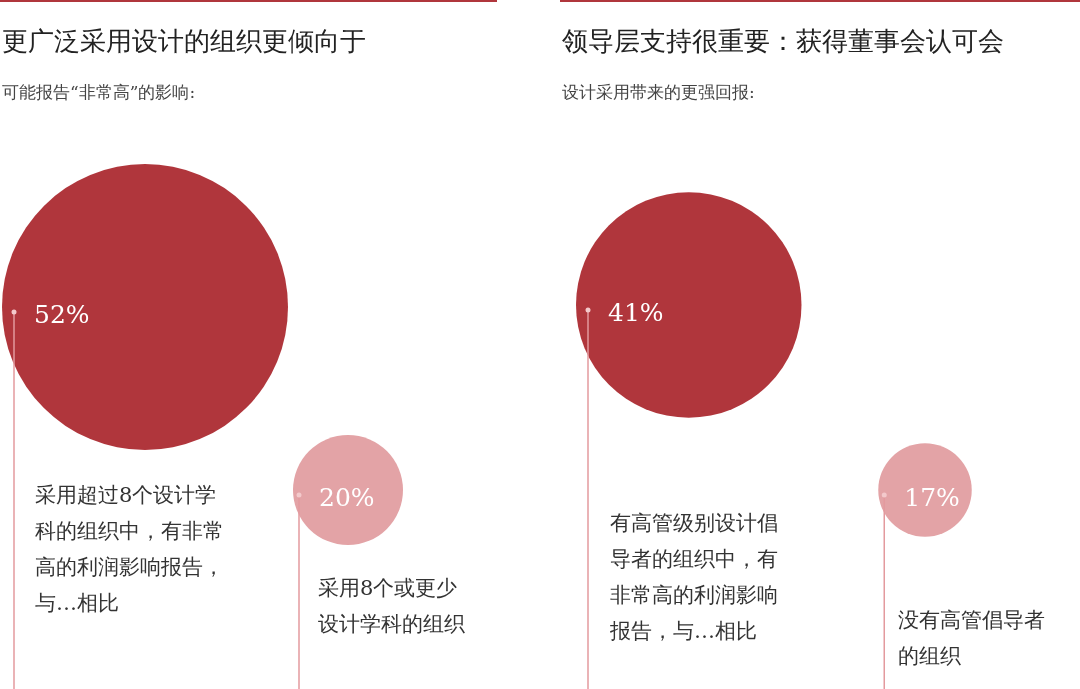 This screenshot has width=1080, height=689. I want to click on category-label: 采用8个或更少设计学科的组织, so click(391, 606).